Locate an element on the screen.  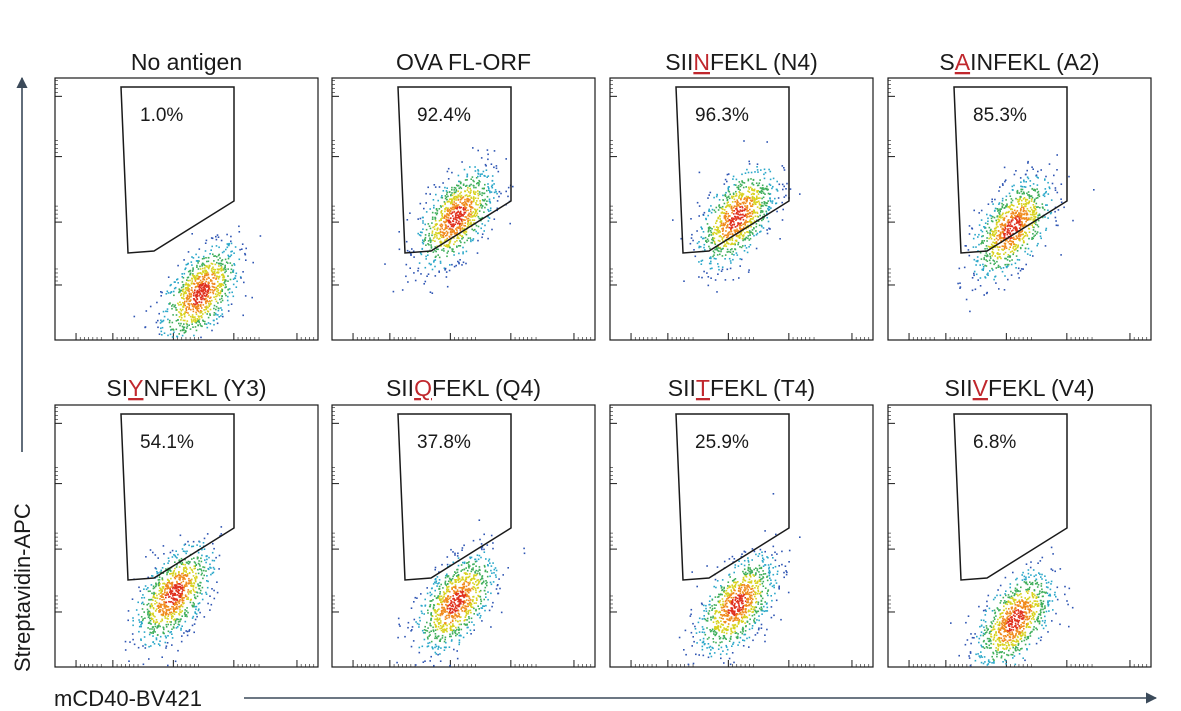
title-segment: NFEKL (Y3) is located at coordinates (204, 388).